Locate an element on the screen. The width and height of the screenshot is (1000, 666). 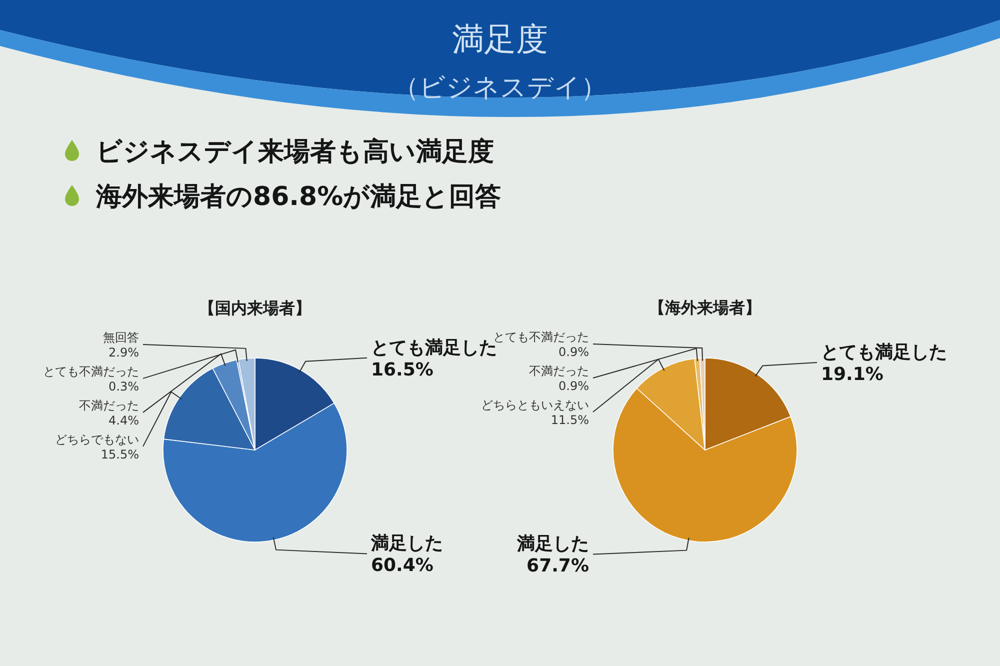
data-label: 19.1% is located at coordinates (852, 374).